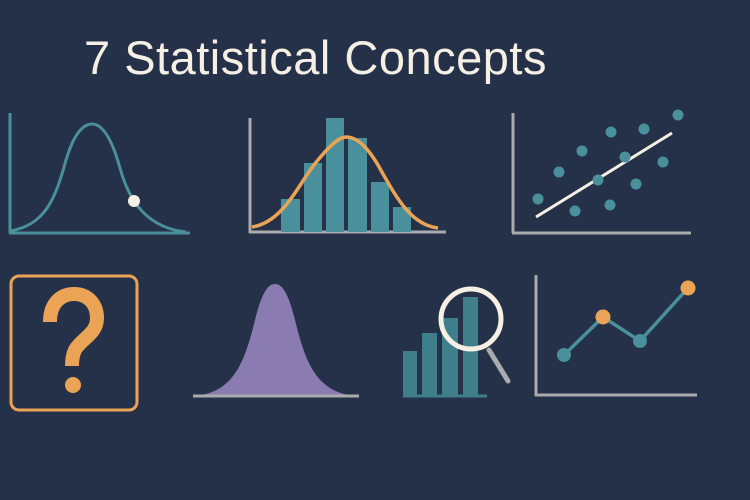 The width and height of the screenshot is (750, 500). Describe the element at coordinates (471, 319) in the screenshot. I see `magnifier-lens` at that location.